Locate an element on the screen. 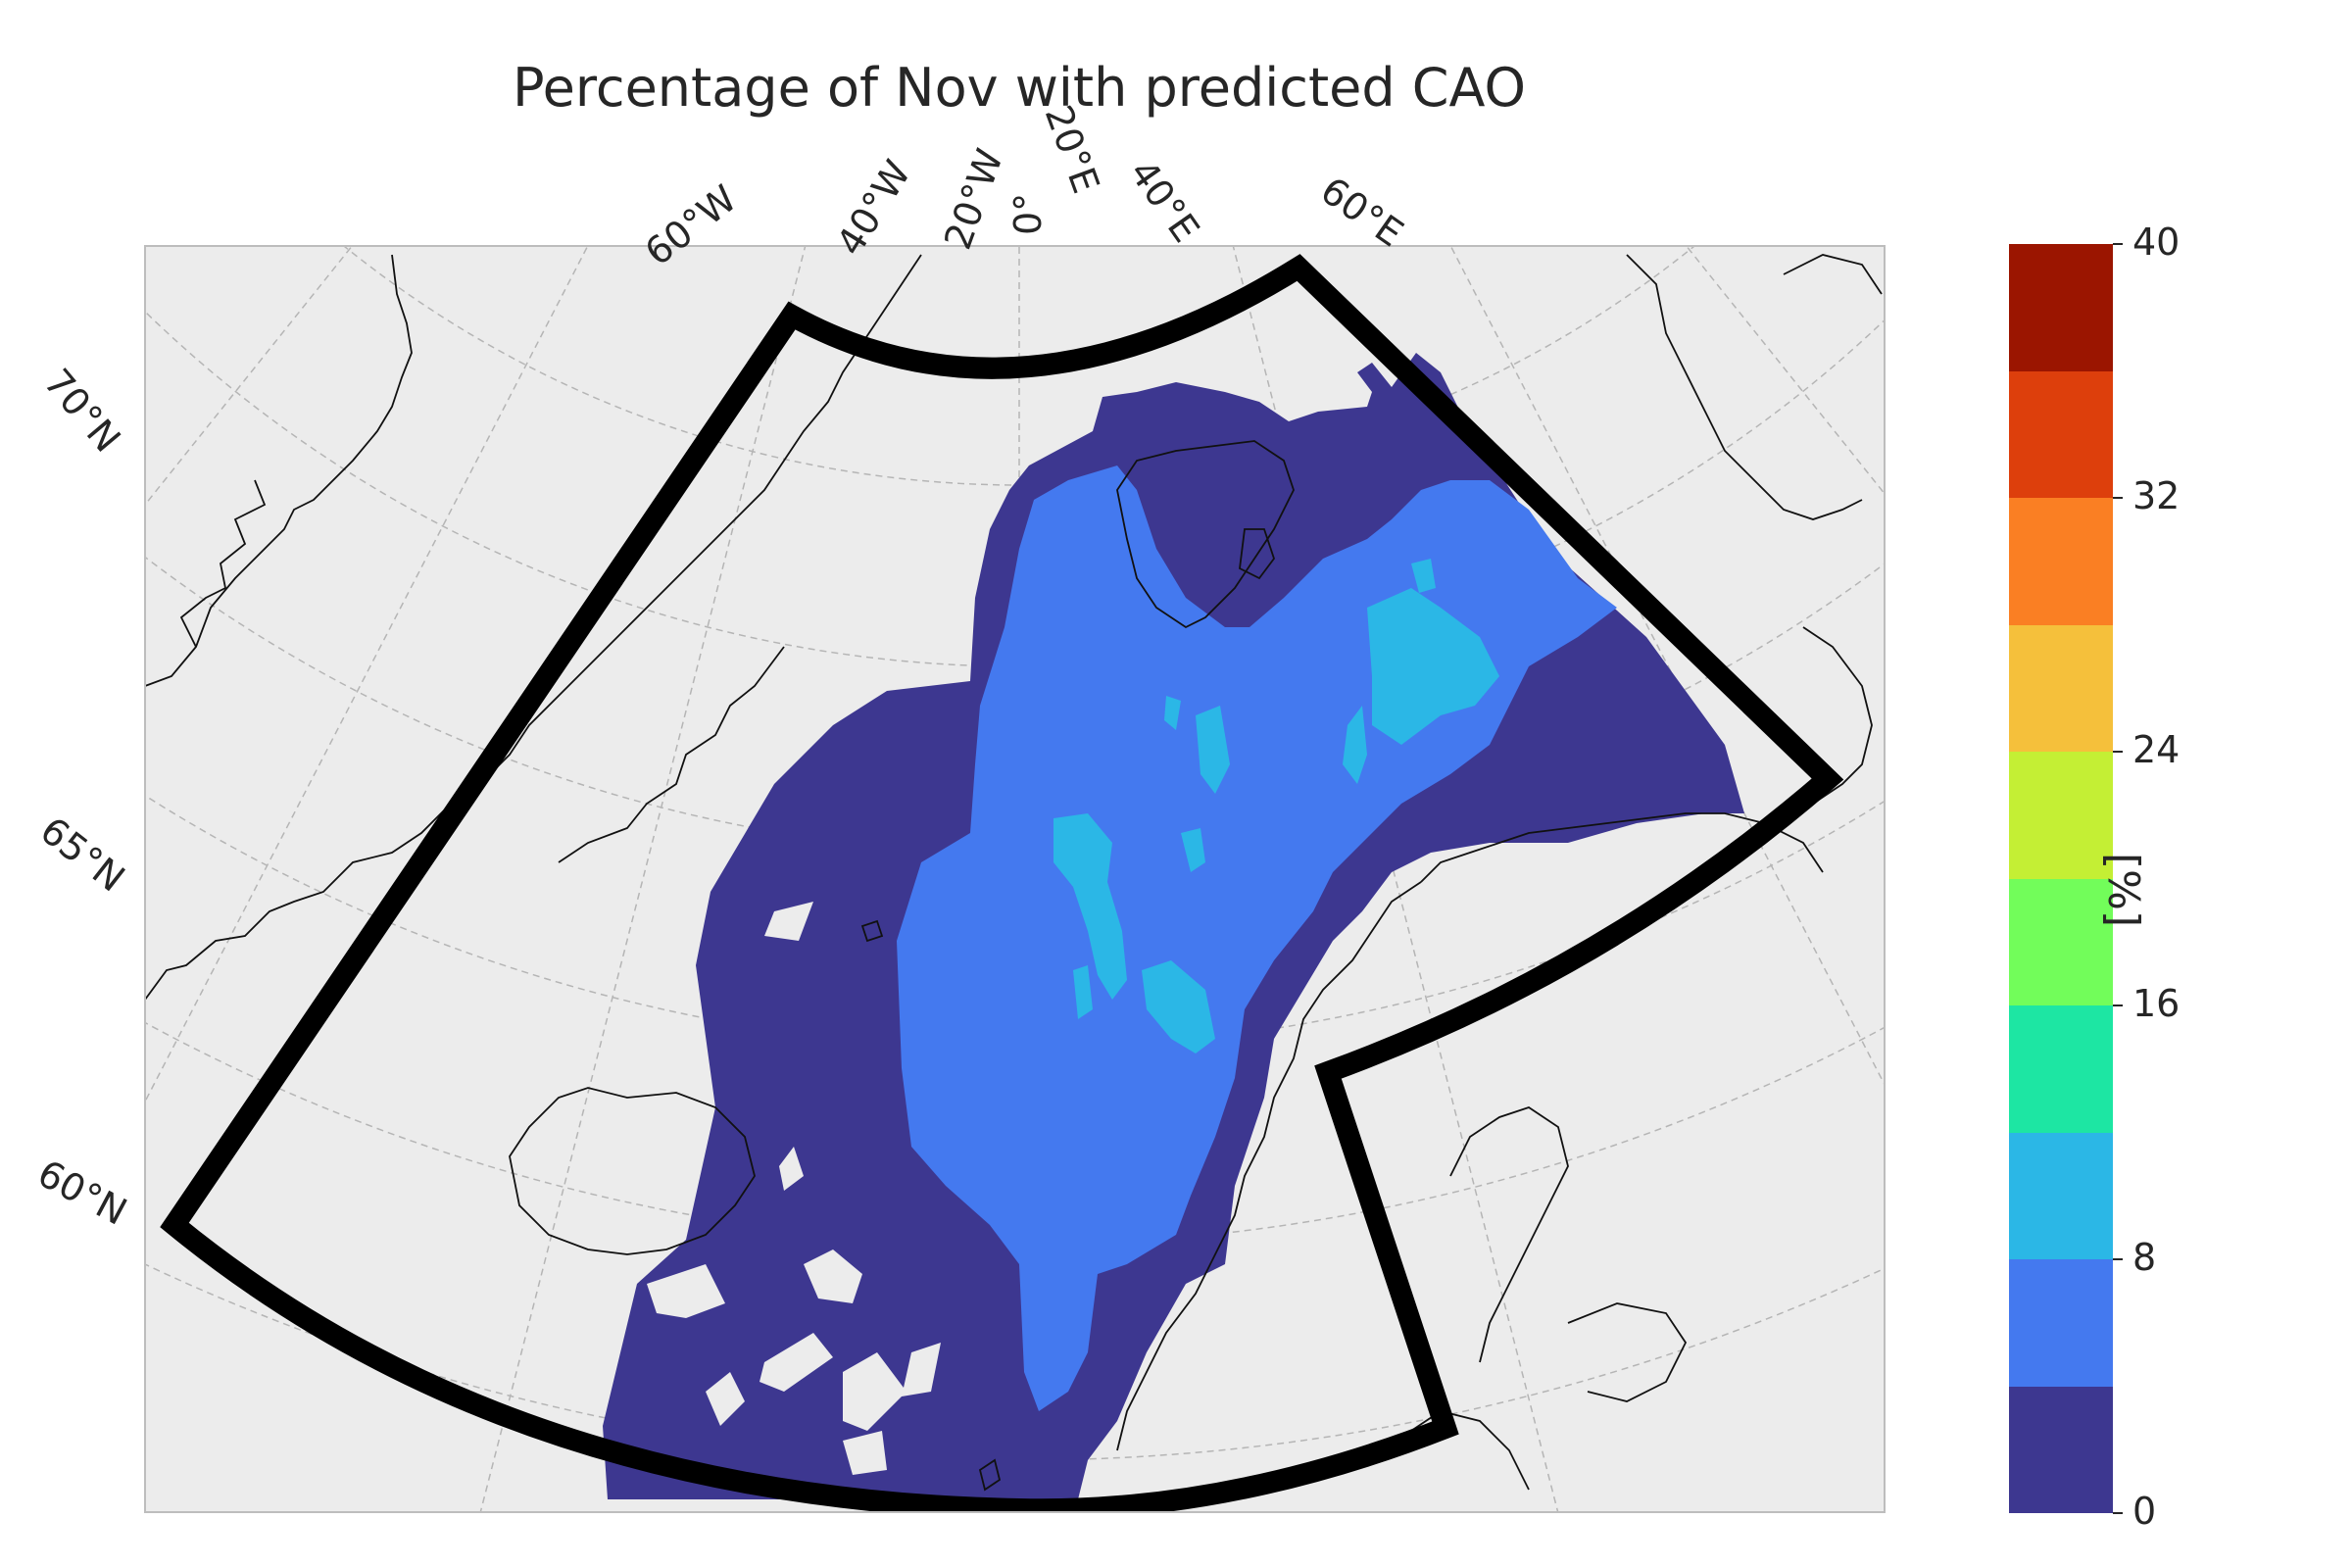 The image size is (2352, 1568). colorbar-tick-label: 0 is located at coordinates (2144, 1511).